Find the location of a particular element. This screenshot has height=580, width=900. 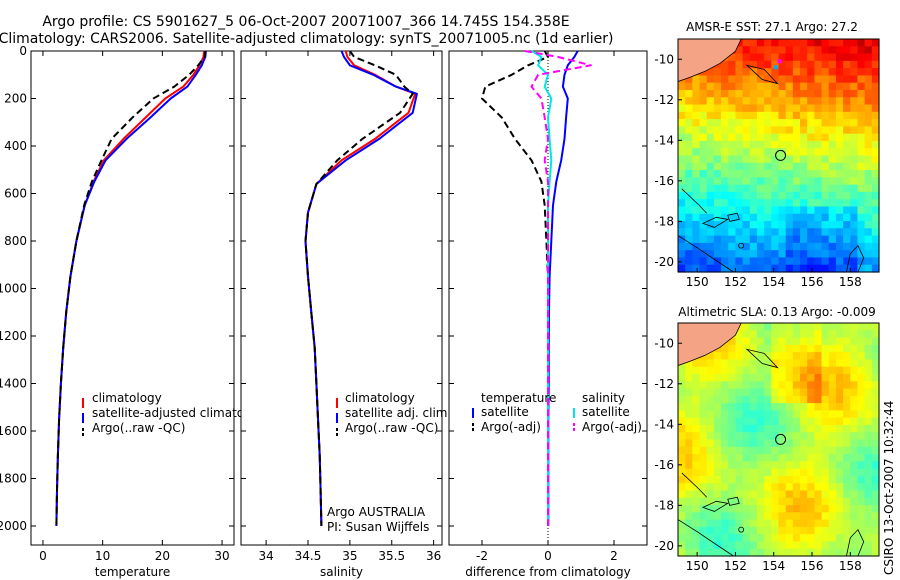

coastline is located at coordinates (705, 254).